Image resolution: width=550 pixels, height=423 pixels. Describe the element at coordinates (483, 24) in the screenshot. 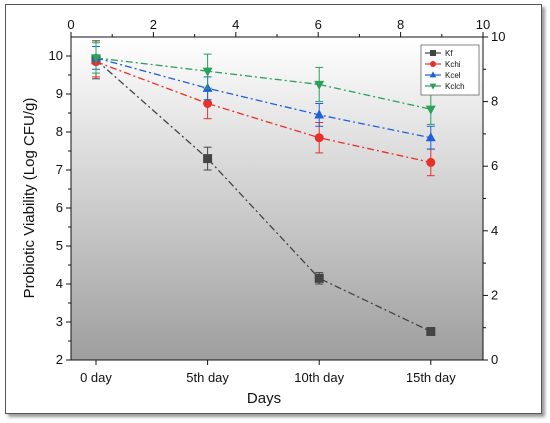

I see `top-axis-tick-label: 10` at that location.